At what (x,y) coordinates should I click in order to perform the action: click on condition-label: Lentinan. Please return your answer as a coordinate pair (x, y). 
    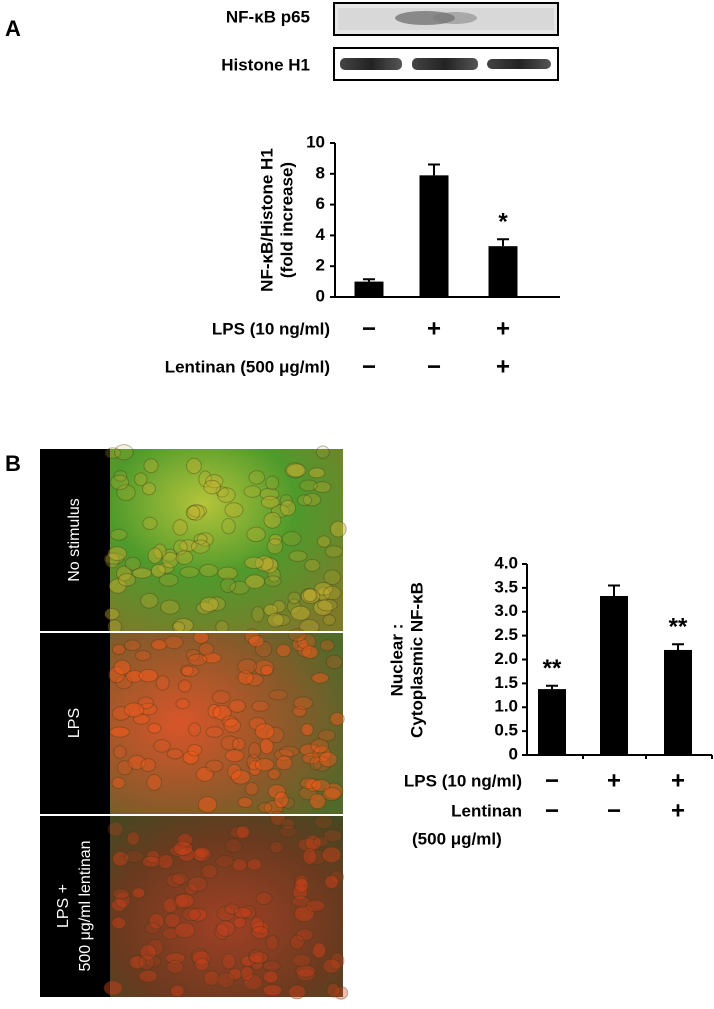
    Looking at the image, I should click on (486, 810).